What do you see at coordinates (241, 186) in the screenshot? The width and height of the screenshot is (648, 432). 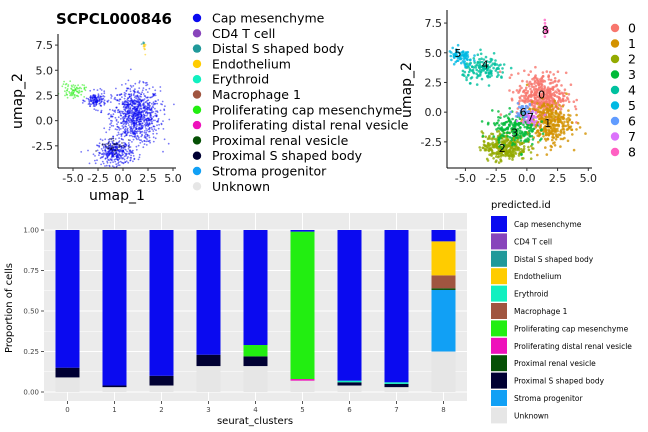 I see `legend-label: Unknown` at bounding box center [241, 186].